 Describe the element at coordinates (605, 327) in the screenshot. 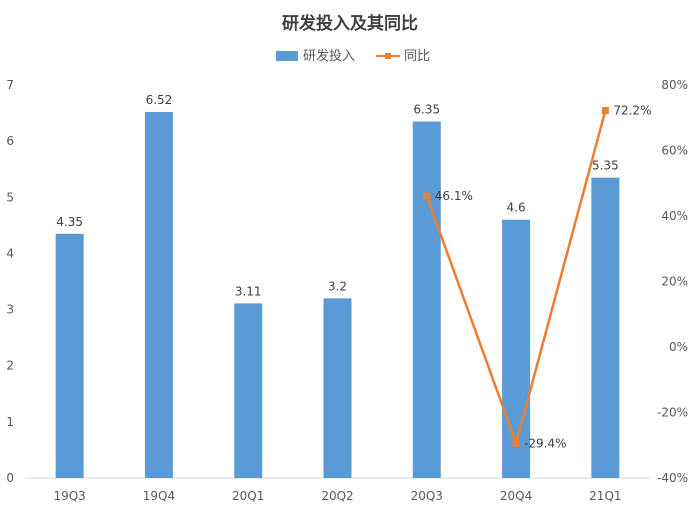

I see `bar-21Q1` at that location.